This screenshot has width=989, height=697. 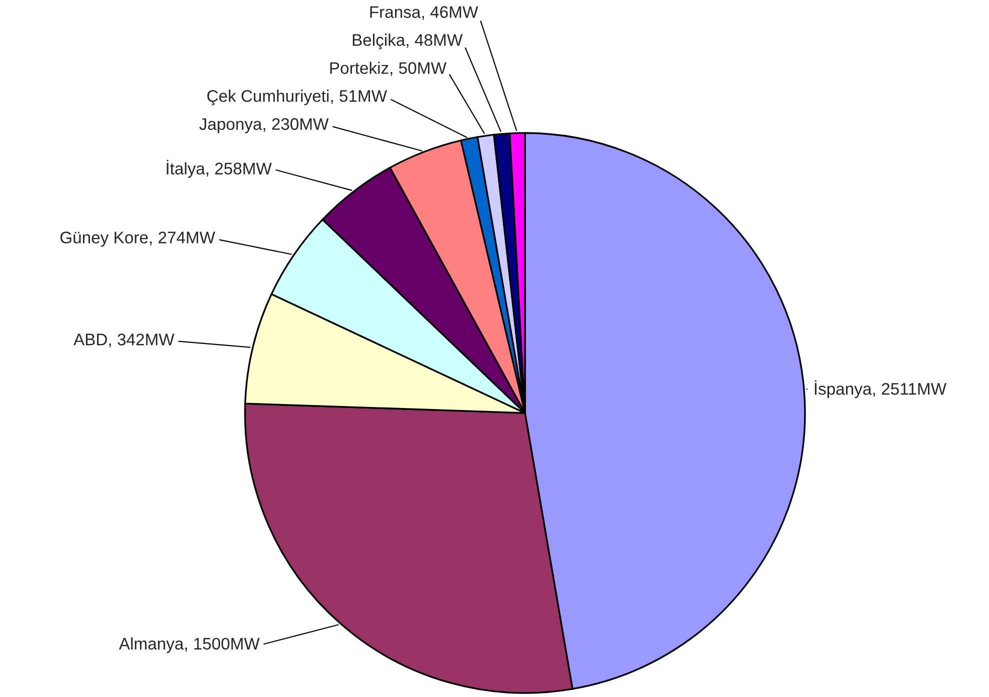 I want to click on slice-label: Portekiz, 50MW, so click(x=388, y=69).